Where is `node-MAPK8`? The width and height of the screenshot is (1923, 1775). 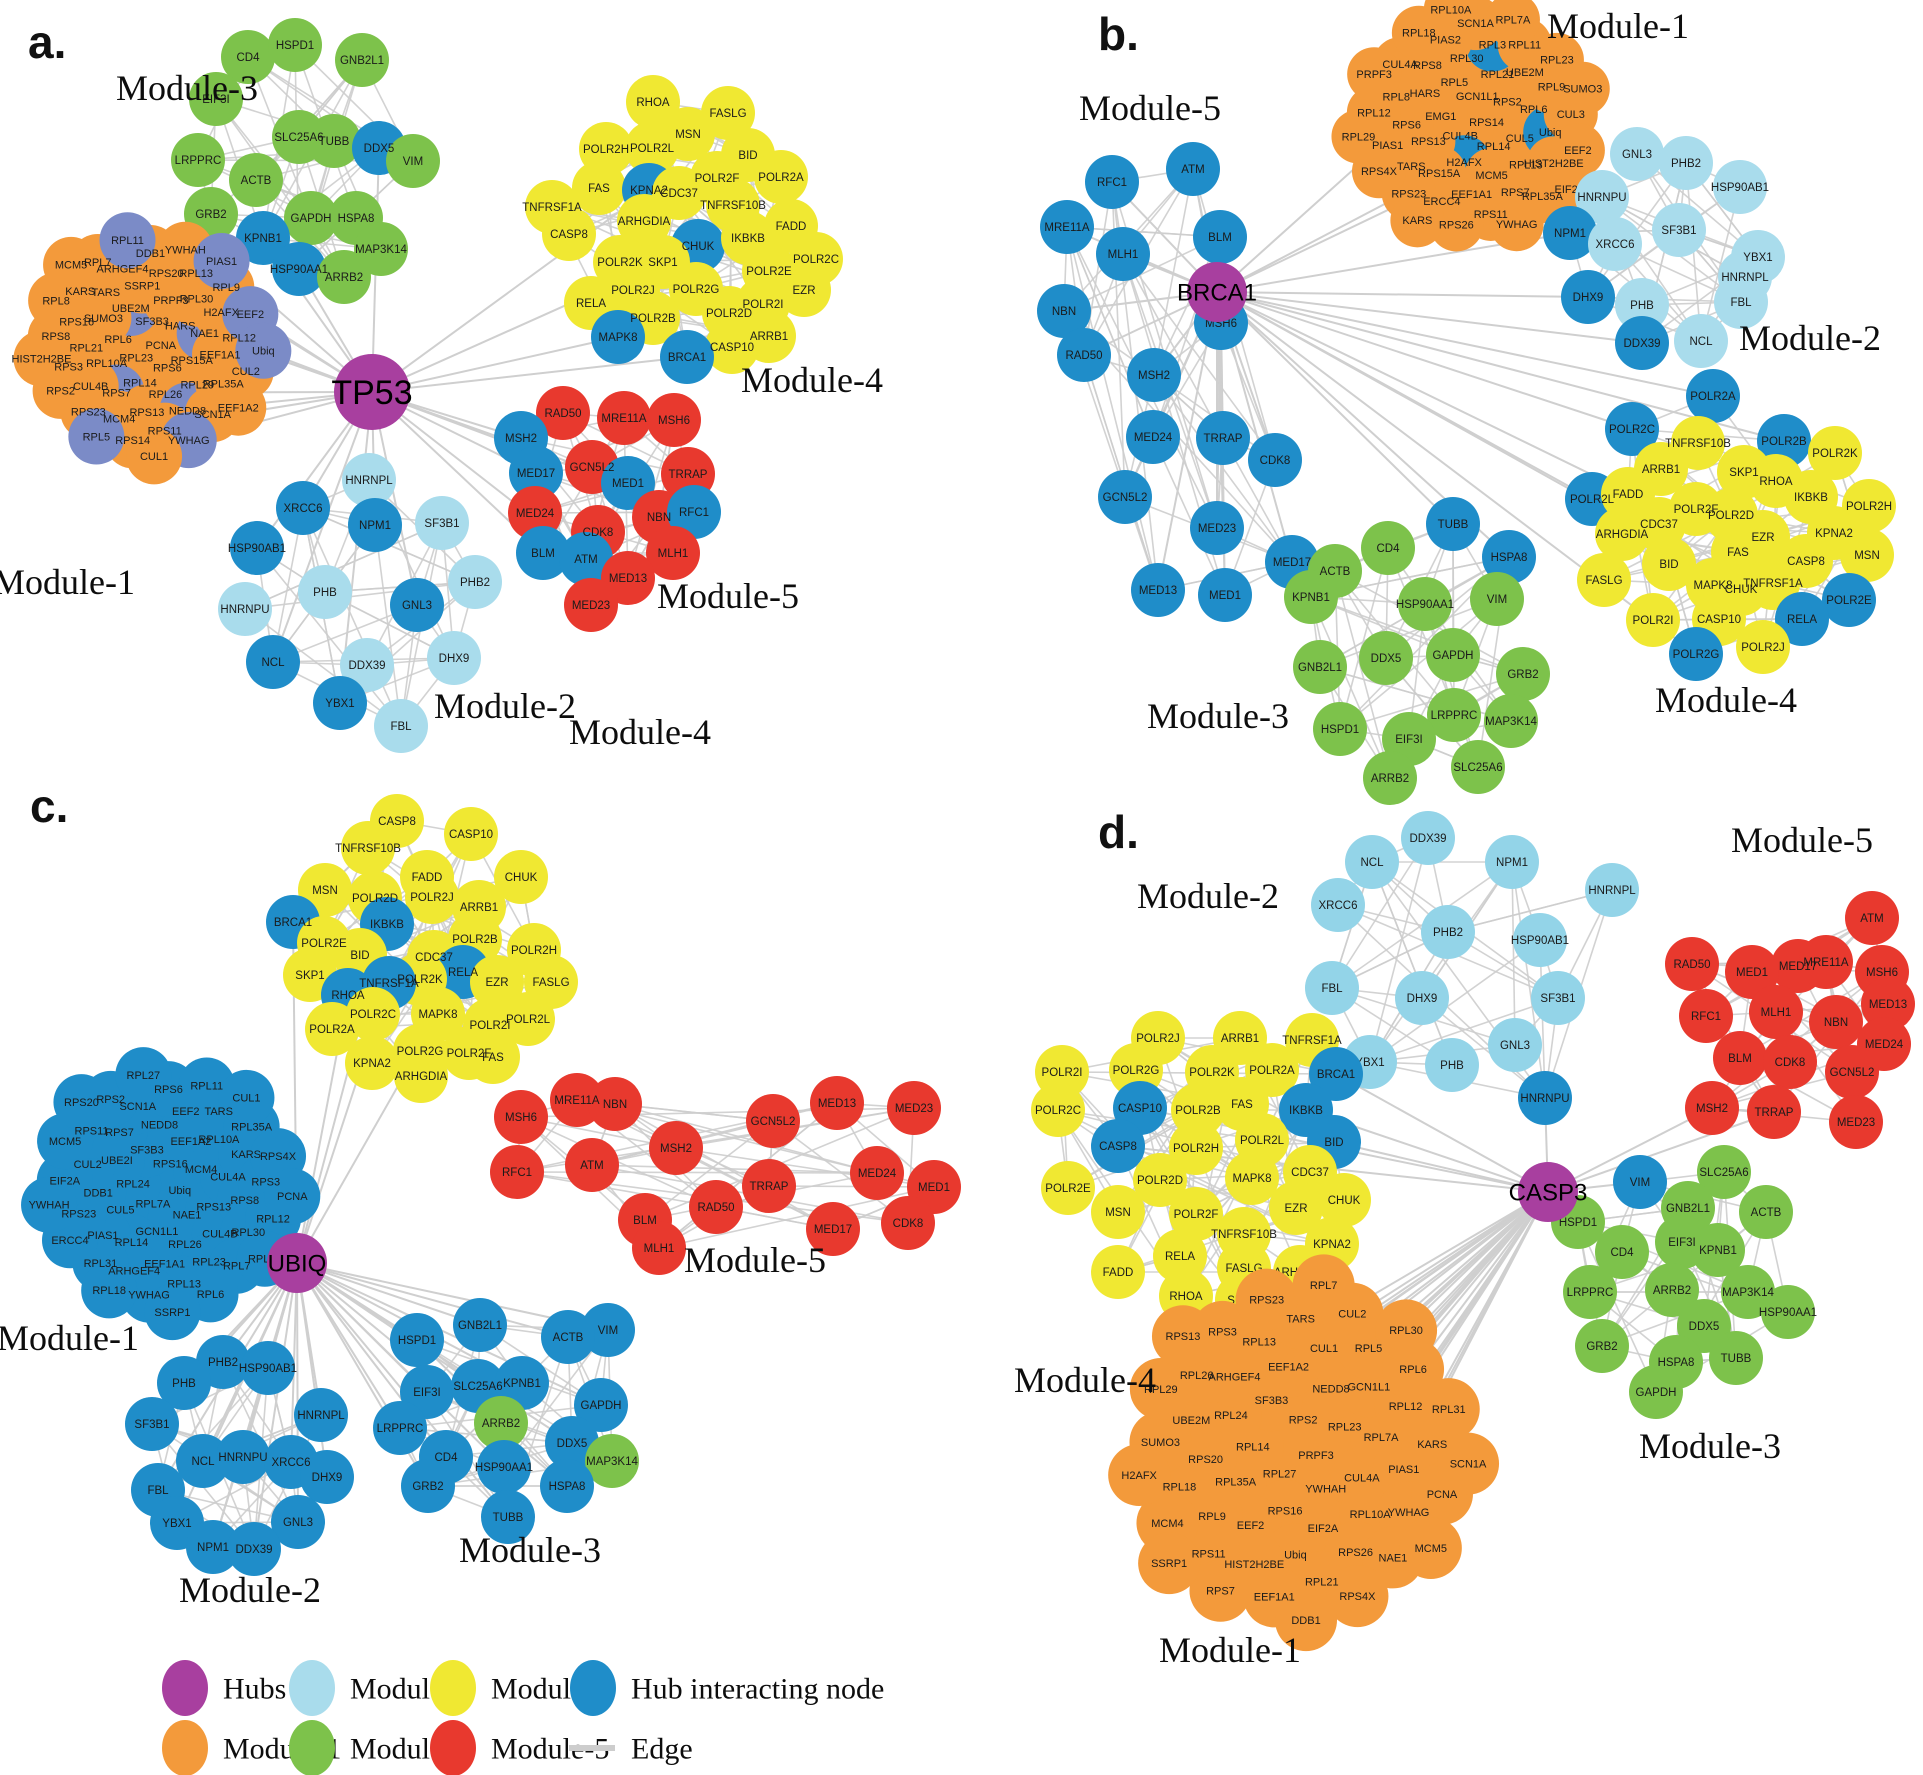
node-MAPK8 is located at coordinates (618, 337).